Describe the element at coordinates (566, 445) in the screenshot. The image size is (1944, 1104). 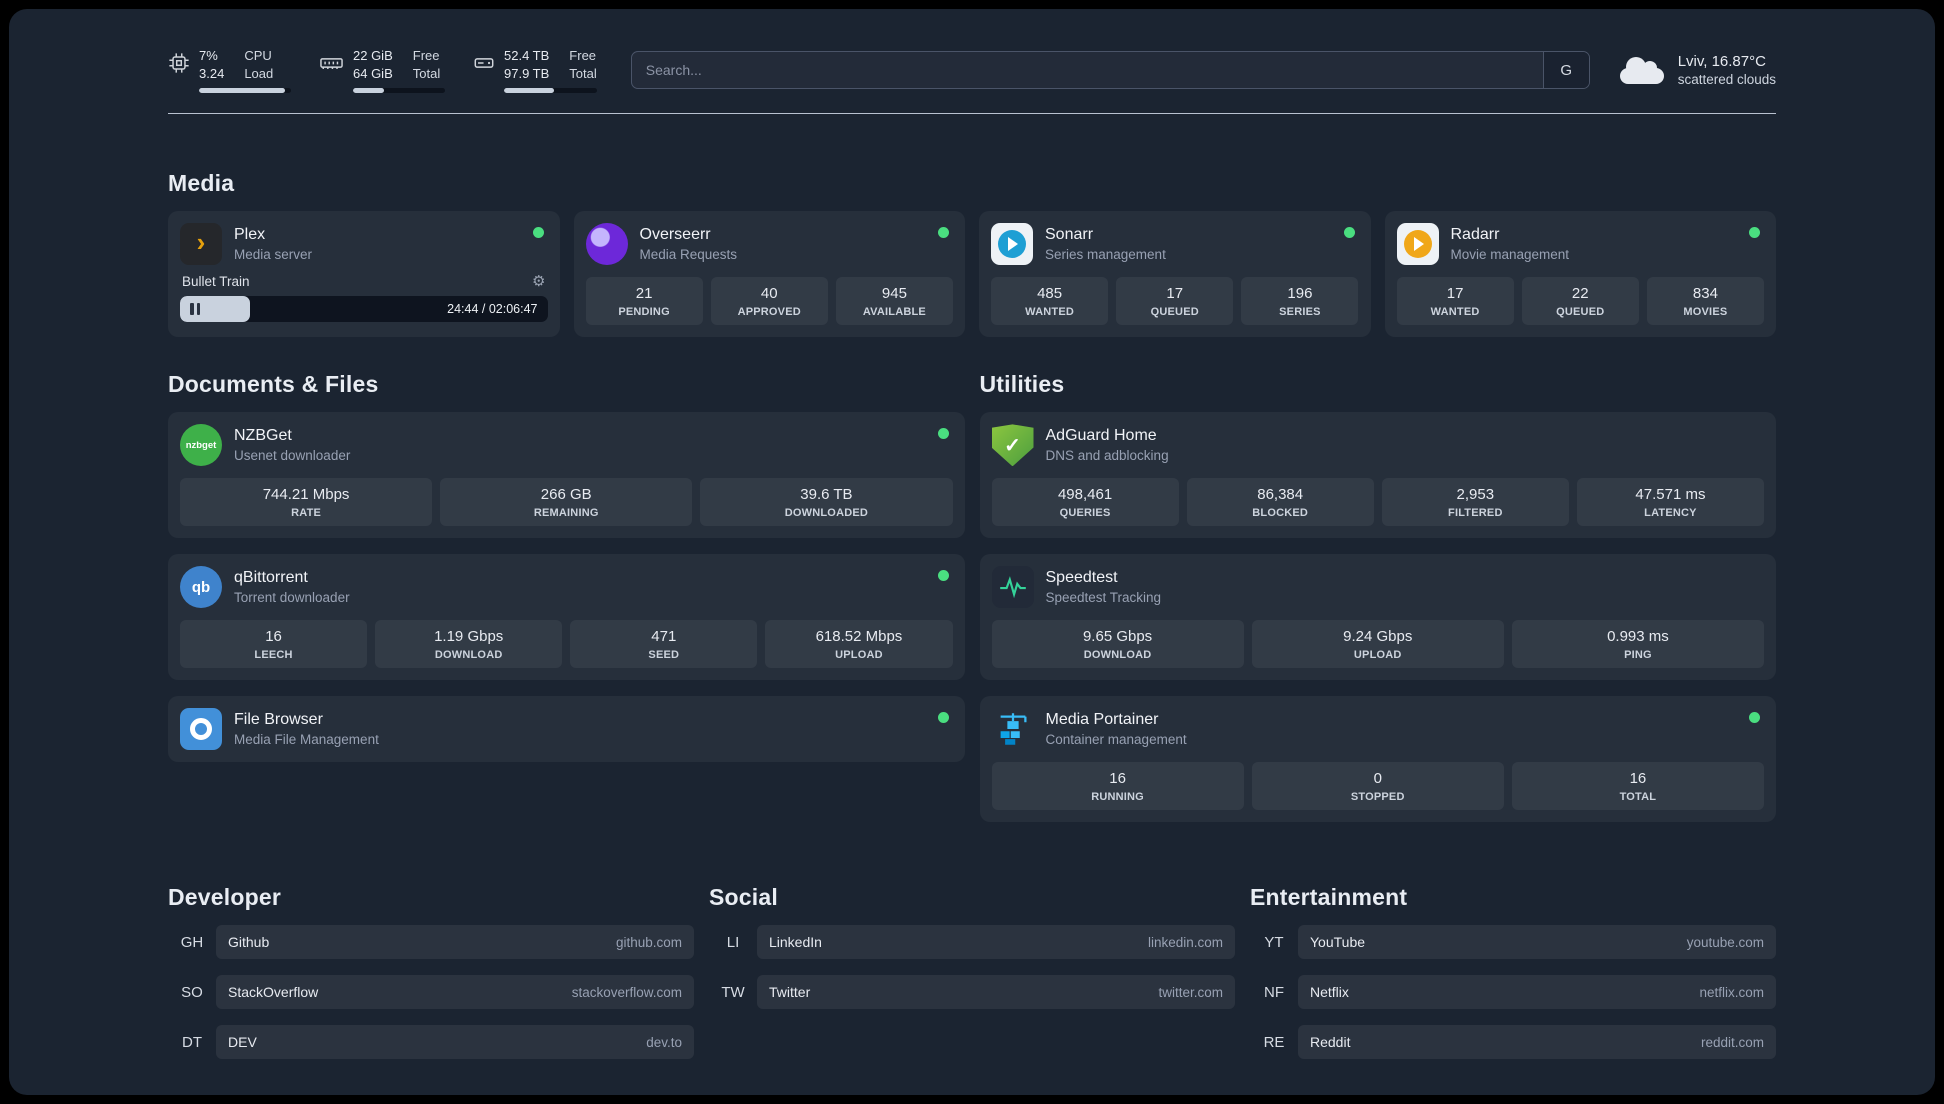
I see `service-link-nzbget: nzbget NZBGet Usenet downloader` at that location.